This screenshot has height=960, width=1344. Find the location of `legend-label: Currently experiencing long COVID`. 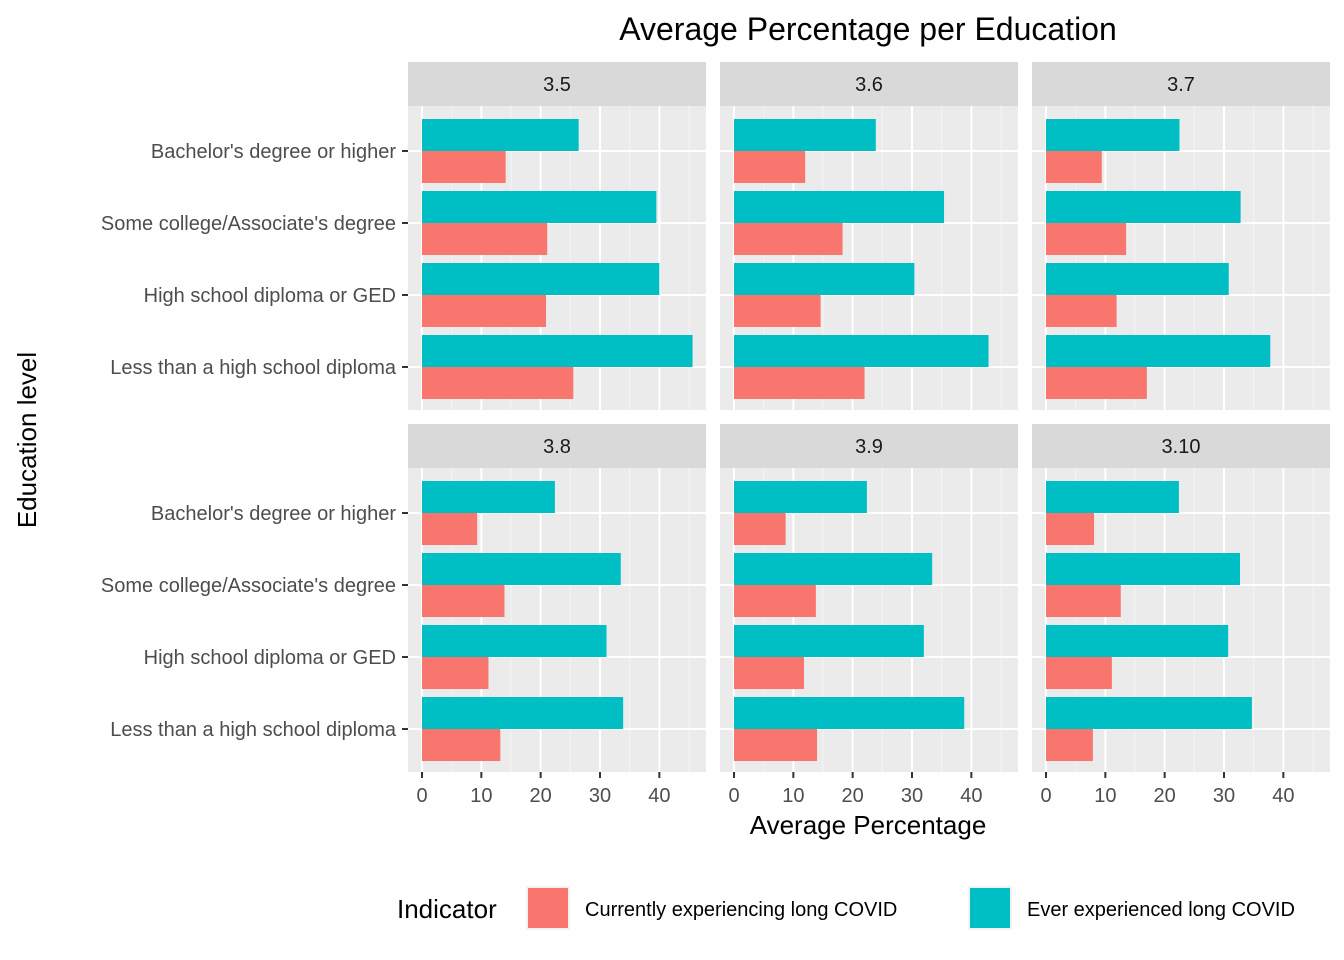

legend-label: Currently experiencing long COVID is located at coordinates (741, 910).